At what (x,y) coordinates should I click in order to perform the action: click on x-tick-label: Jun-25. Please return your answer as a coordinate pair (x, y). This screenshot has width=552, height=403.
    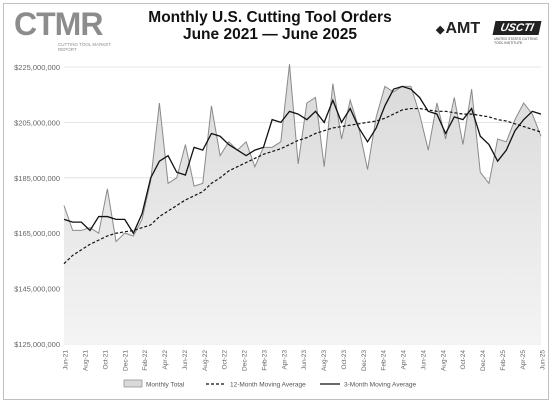
    Looking at the image, I should click on (543, 360).